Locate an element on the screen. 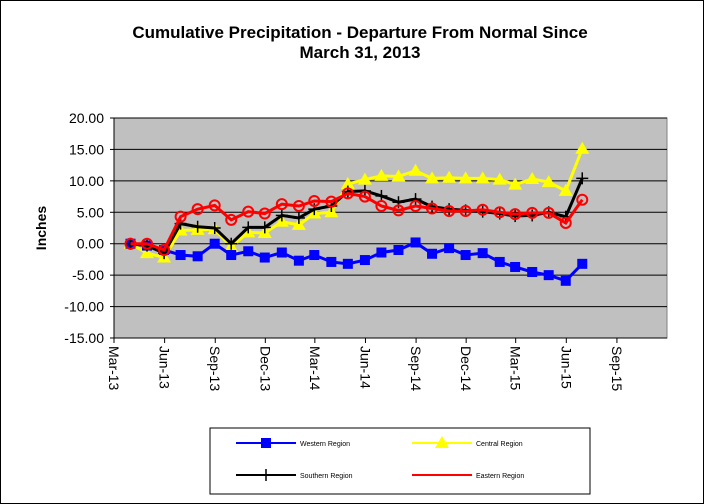  x-tick-label: Sep-13 is located at coordinates (215, 368).